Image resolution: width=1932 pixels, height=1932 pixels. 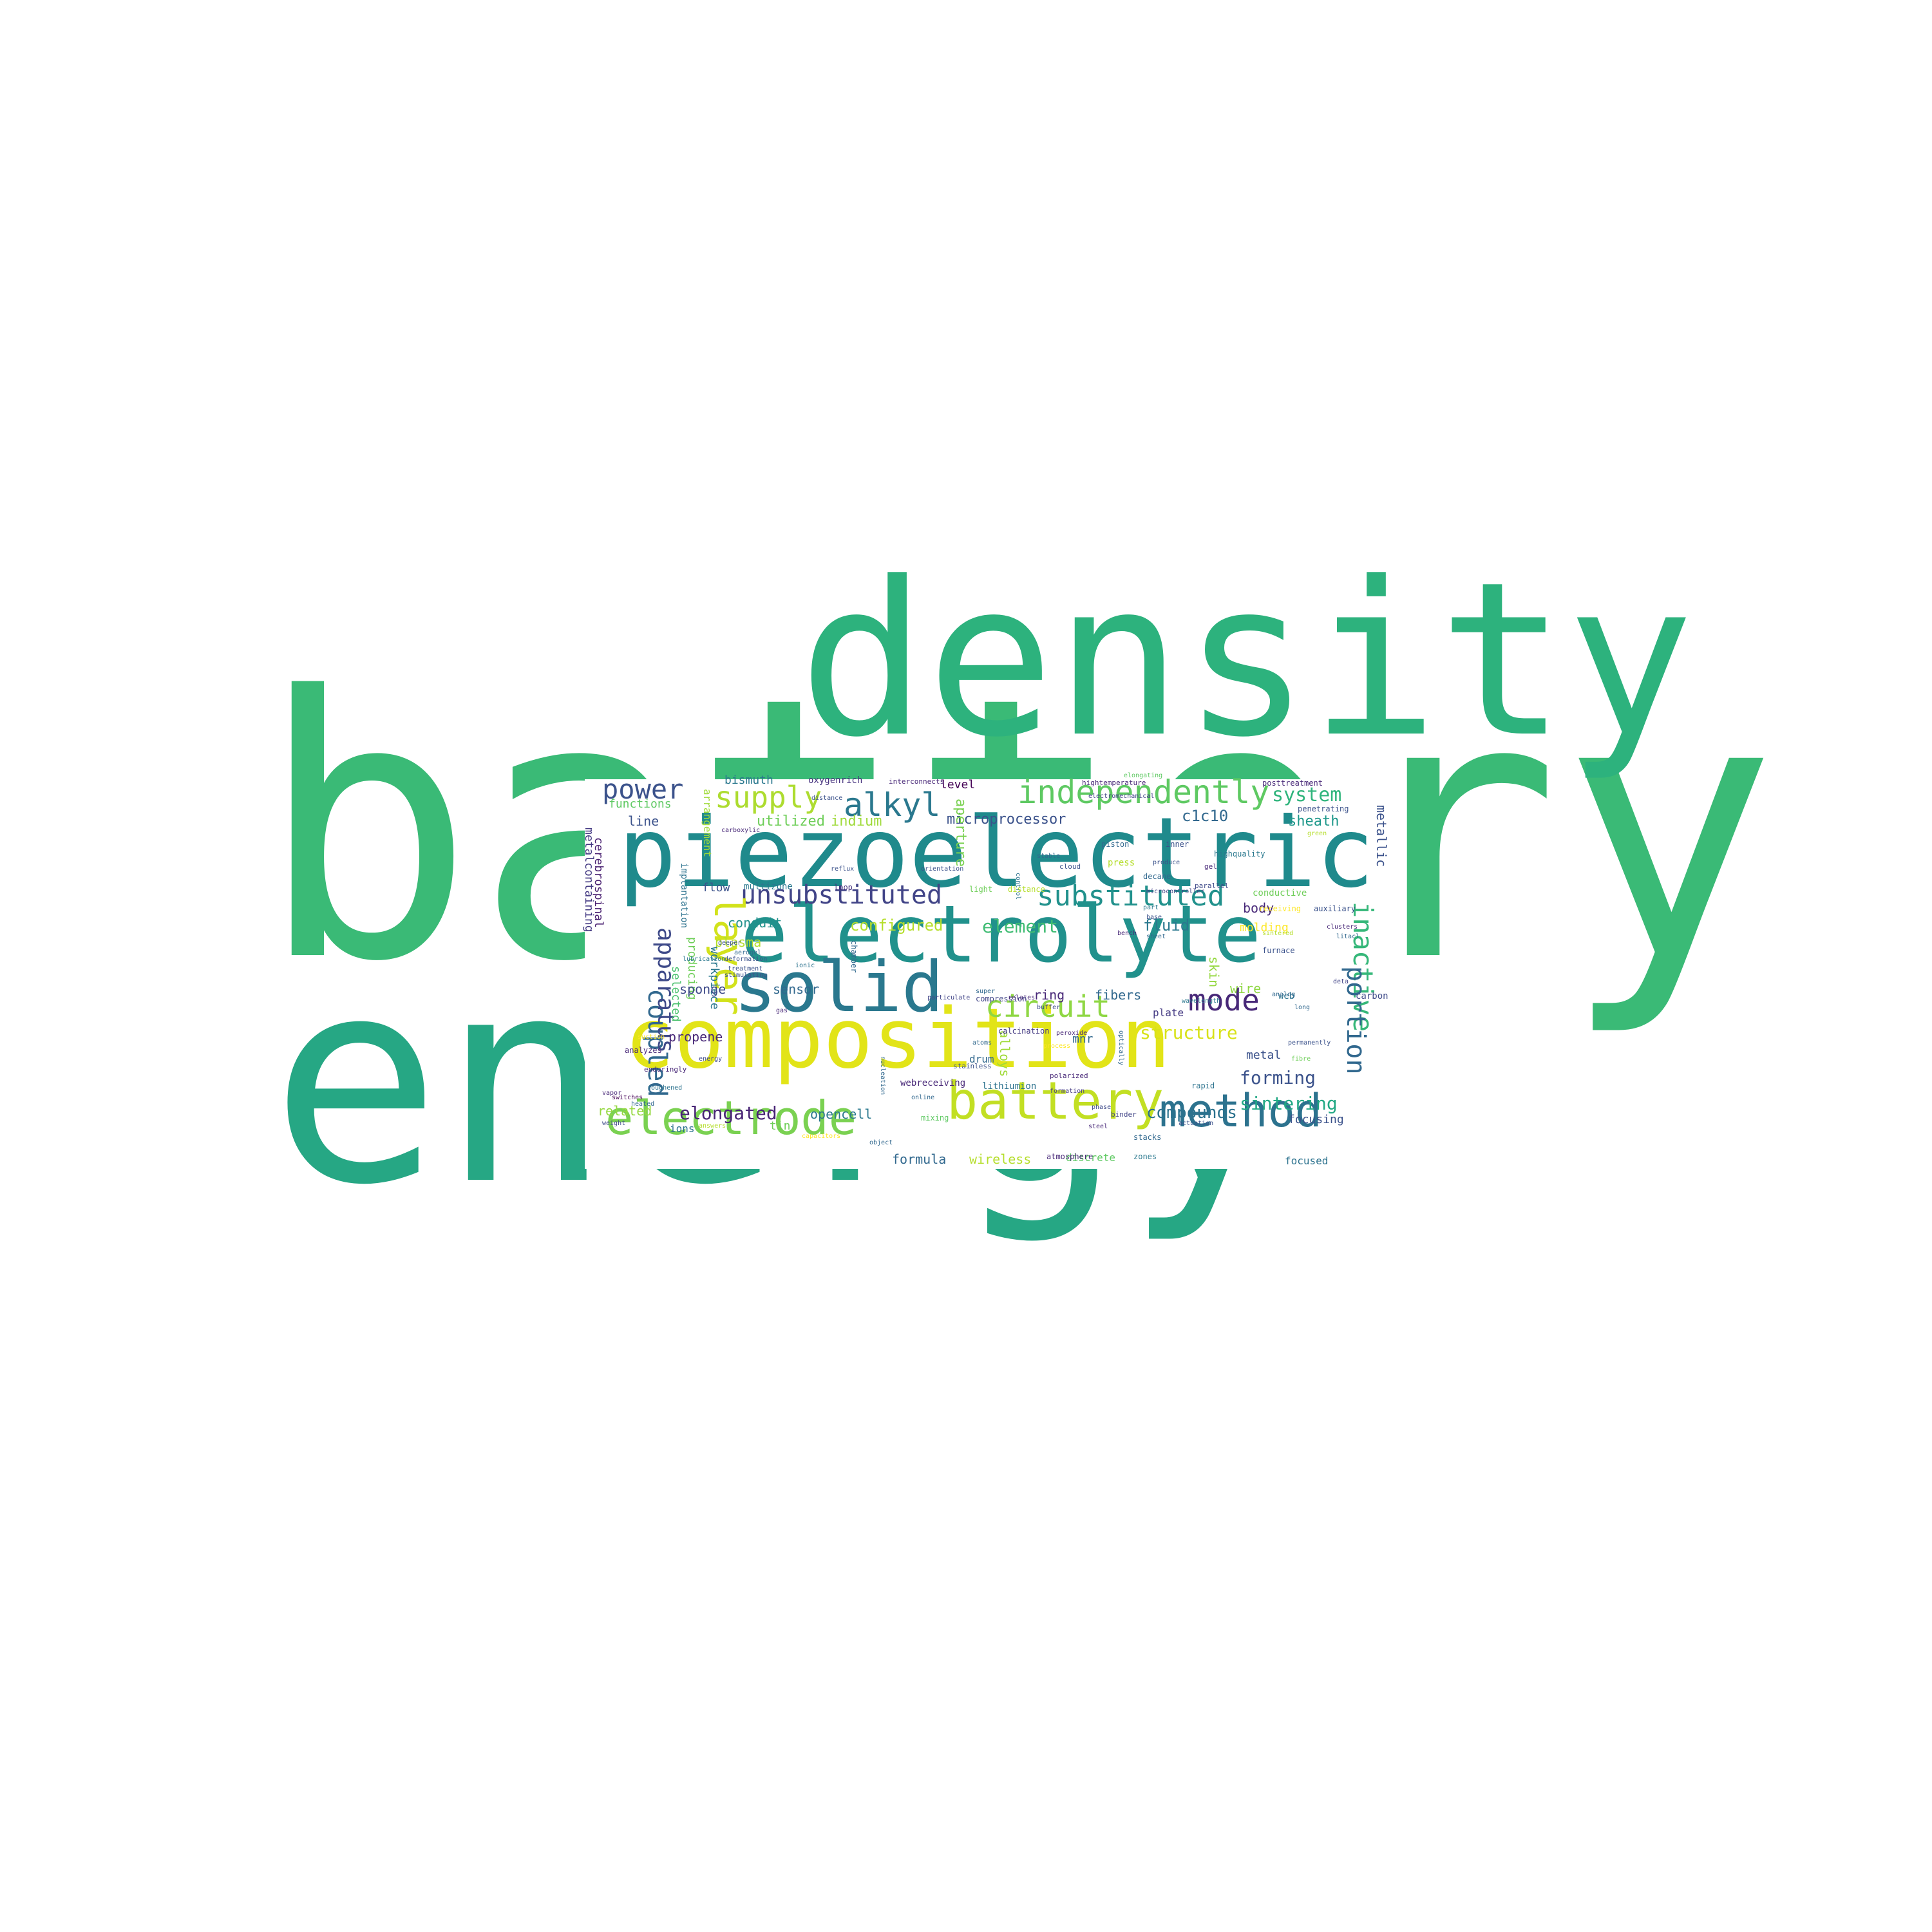 I want to click on word-answers: answers, so click(x=713, y=1126).